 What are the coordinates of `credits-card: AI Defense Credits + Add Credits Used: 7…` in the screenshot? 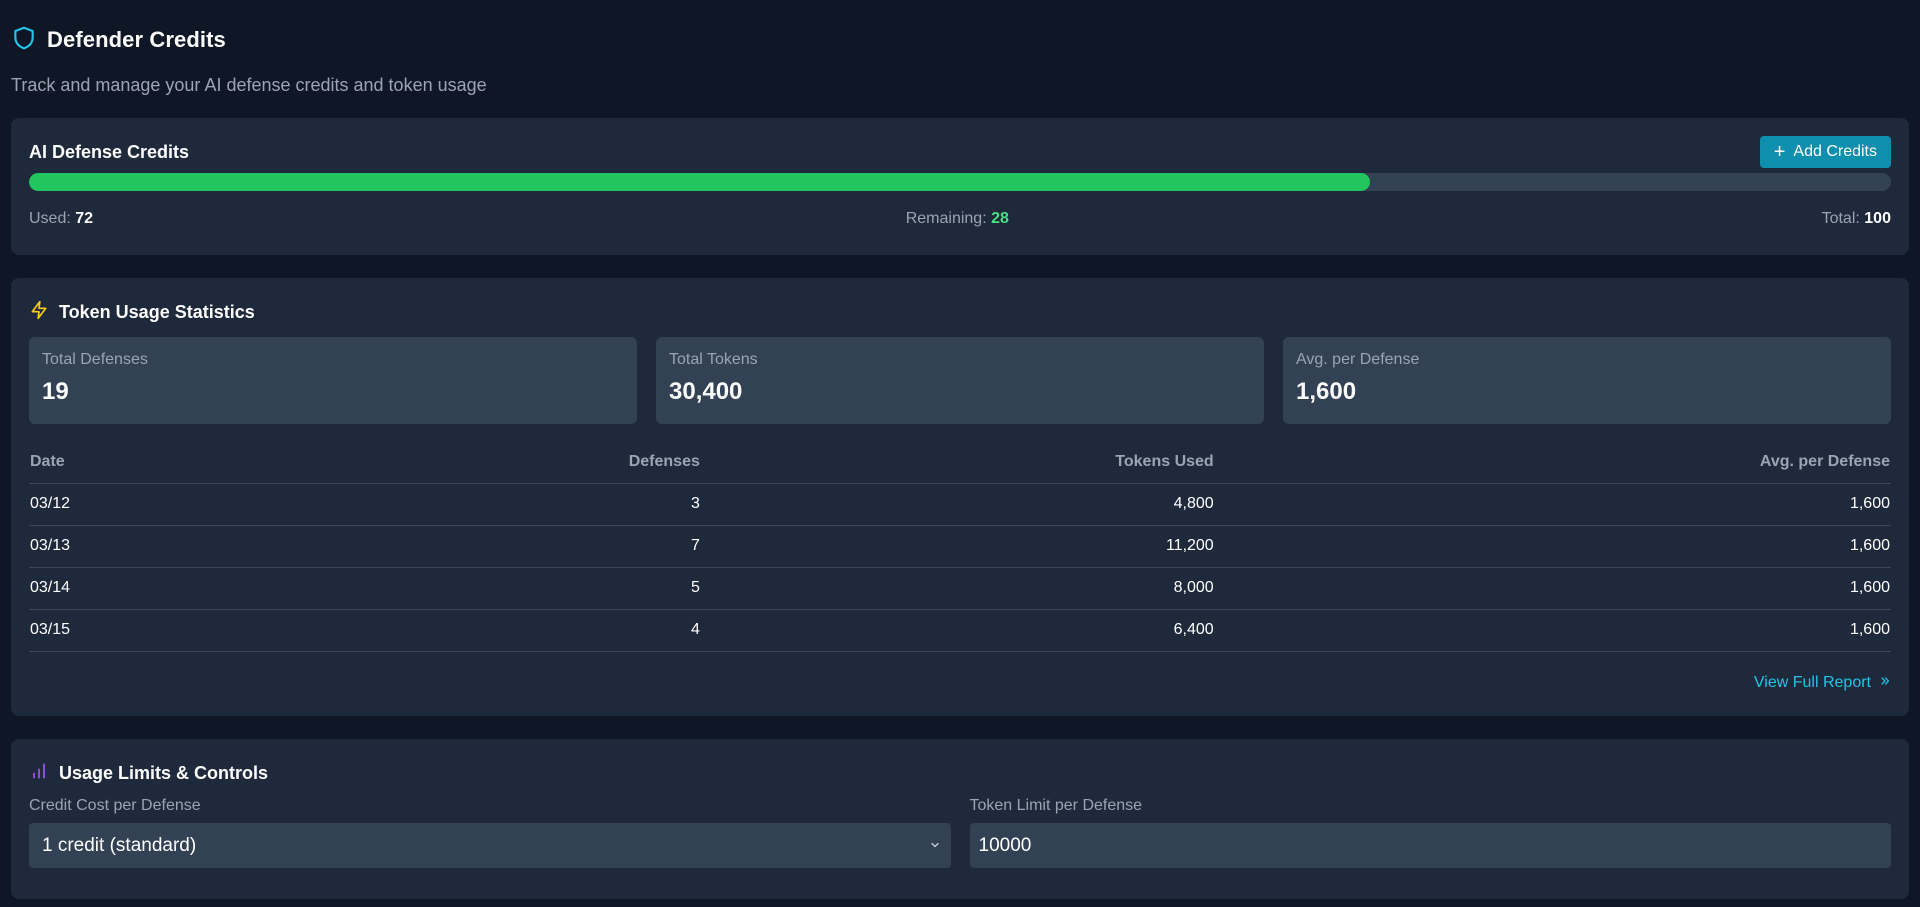 It's located at (960, 186).